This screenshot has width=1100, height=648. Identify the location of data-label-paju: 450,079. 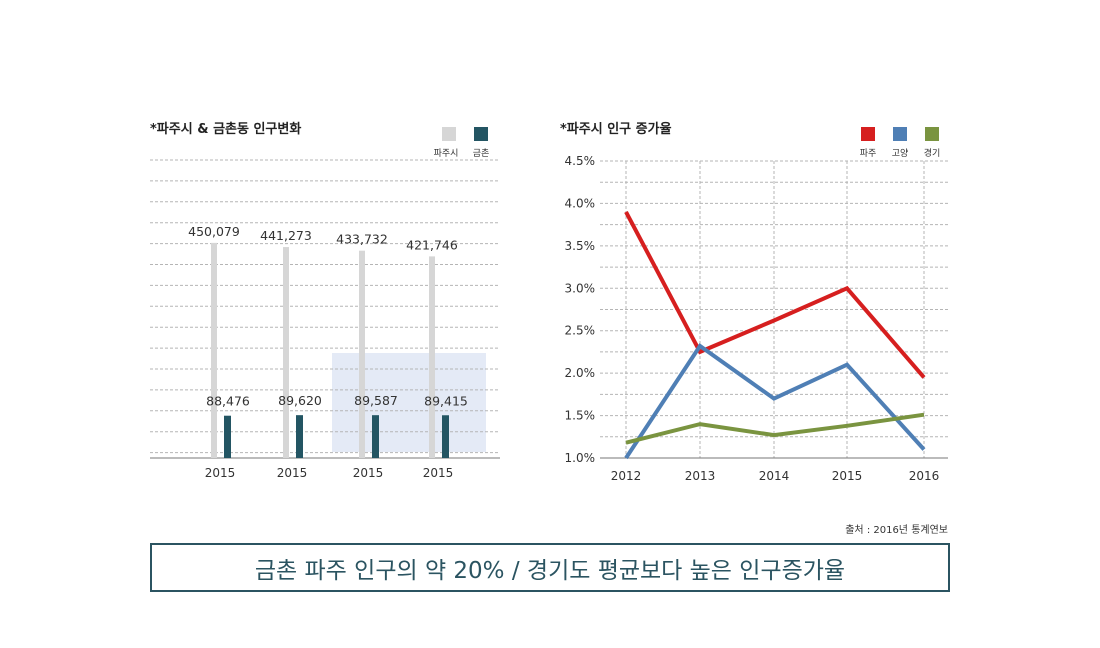
(214, 231).